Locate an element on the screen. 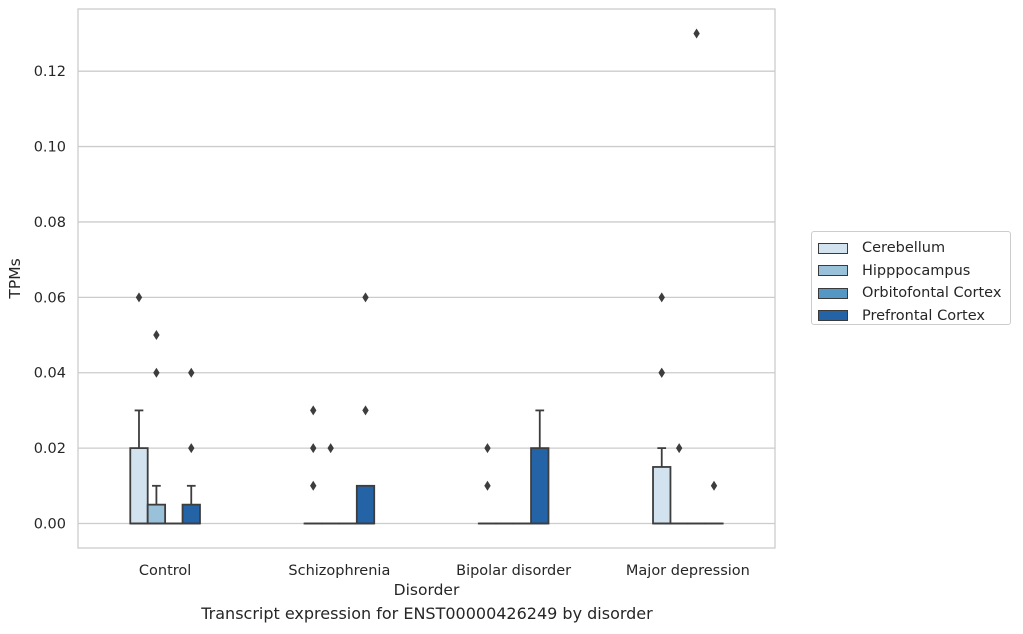  y-tick-label: 0.12 is located at coordinates (50, 72).